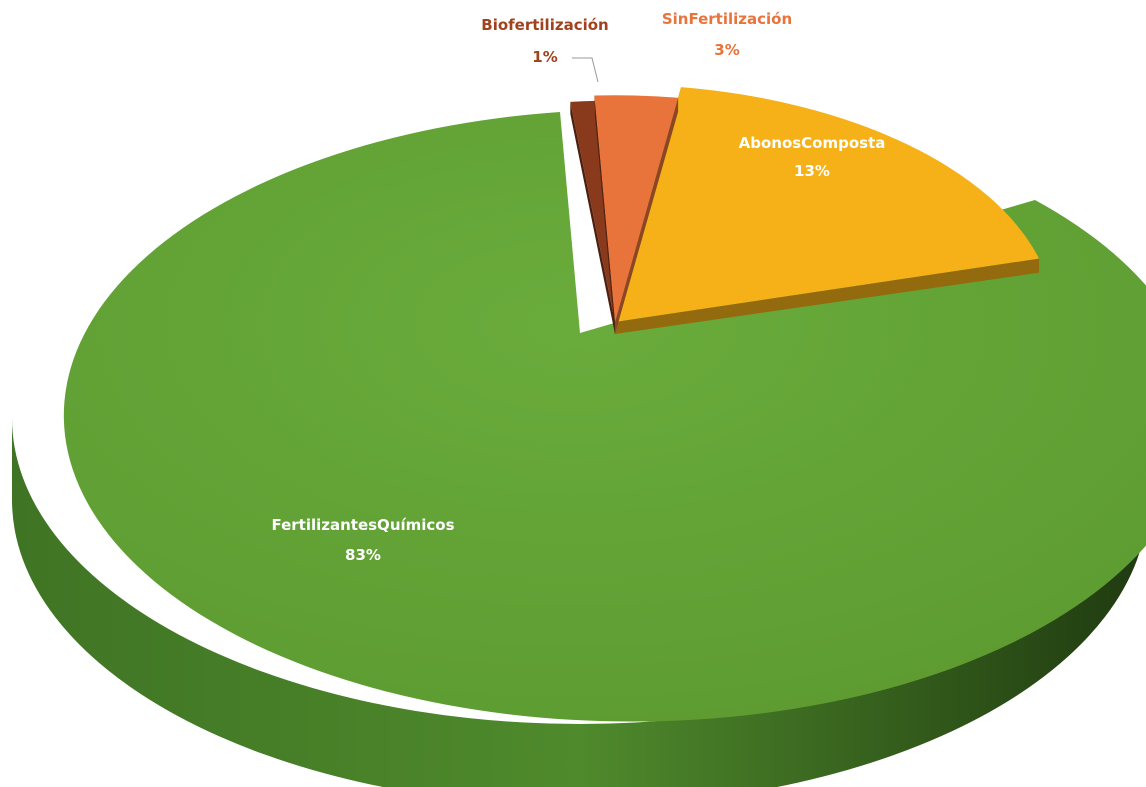  What do you see at coordinates (362, 525) in the screenshot?
I see `label-category-fertilizantesquimicos: FertilizantesQuímicos` at bounding box center [362, 525].